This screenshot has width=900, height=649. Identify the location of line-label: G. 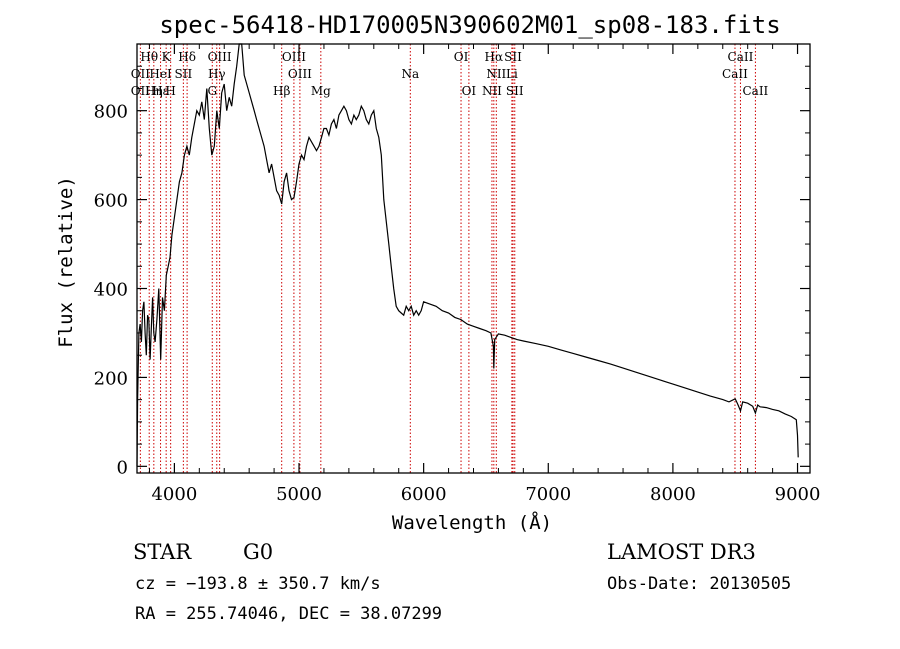
(212, 91).